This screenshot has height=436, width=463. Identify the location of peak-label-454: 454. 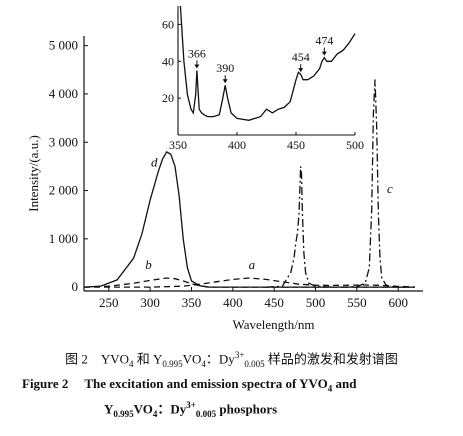
(301, 57).